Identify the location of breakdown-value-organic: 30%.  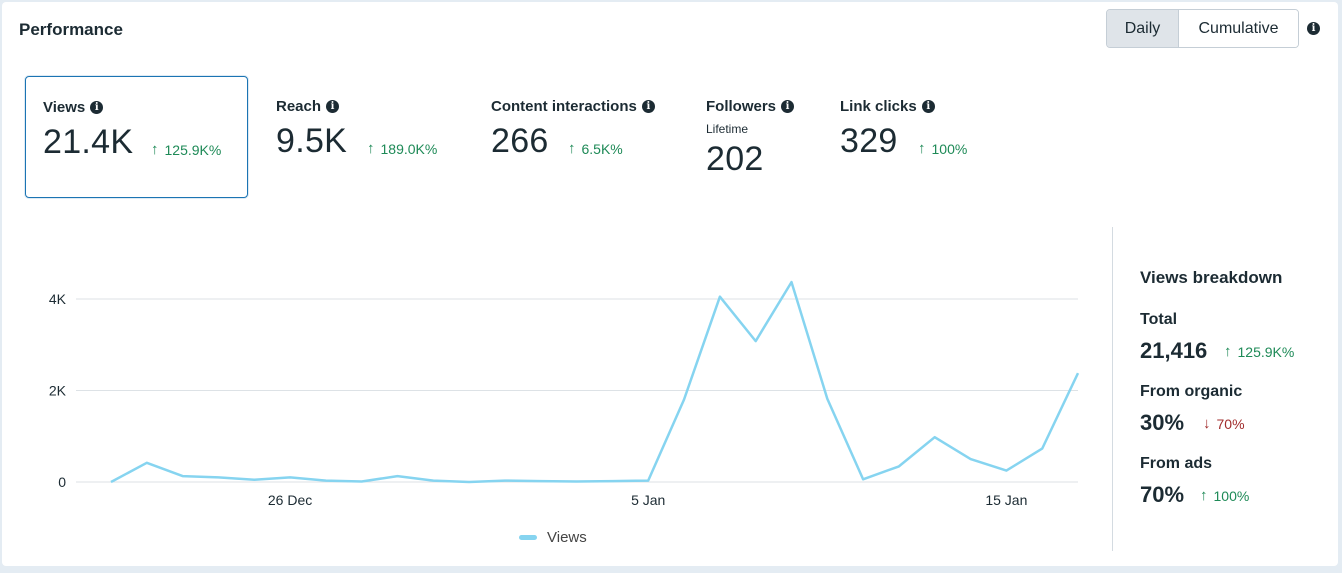
(1162, 422).